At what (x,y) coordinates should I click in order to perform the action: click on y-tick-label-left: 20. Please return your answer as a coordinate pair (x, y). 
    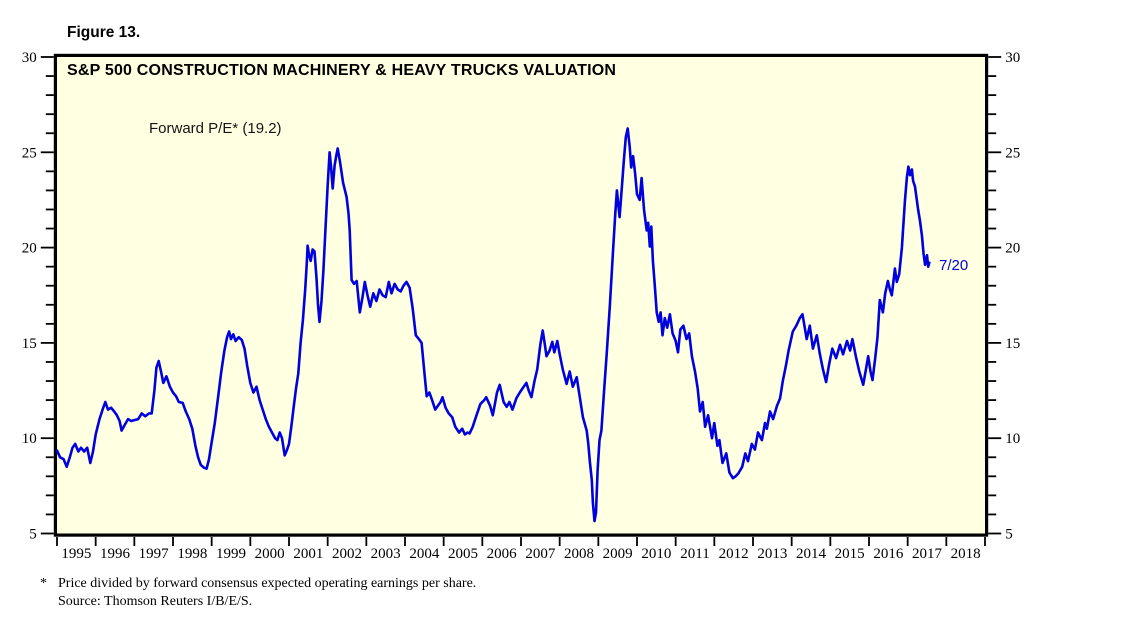
    Looking at the image, I should click on (29, 249).